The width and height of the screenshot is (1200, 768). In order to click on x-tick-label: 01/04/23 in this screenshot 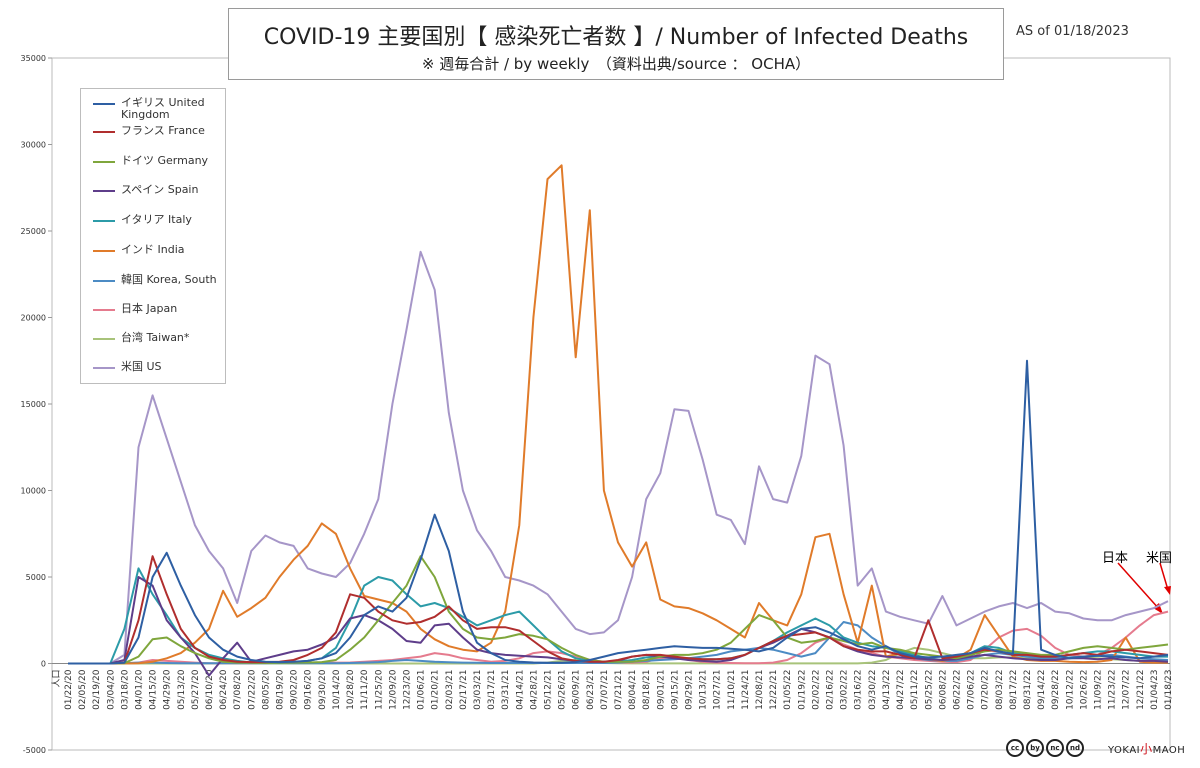, I will do `click(1155, 690)`.